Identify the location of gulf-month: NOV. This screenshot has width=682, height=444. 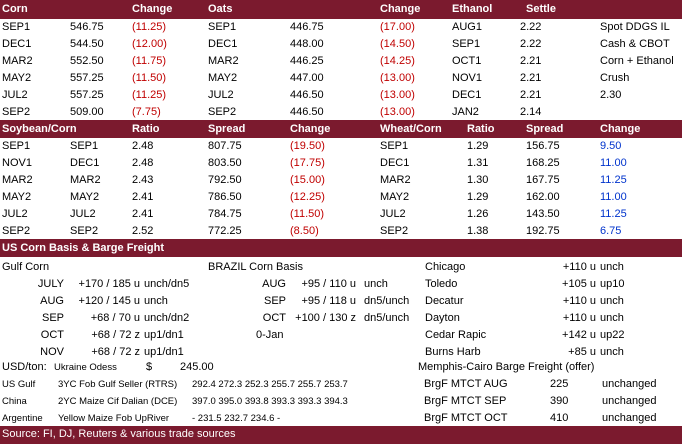
(52, 352).